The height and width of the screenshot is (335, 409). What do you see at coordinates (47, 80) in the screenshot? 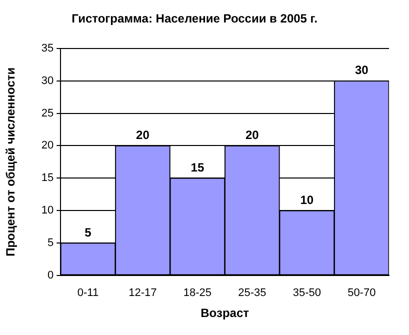
I see `y-tick-label: 30` at bounding box center [47, 80].